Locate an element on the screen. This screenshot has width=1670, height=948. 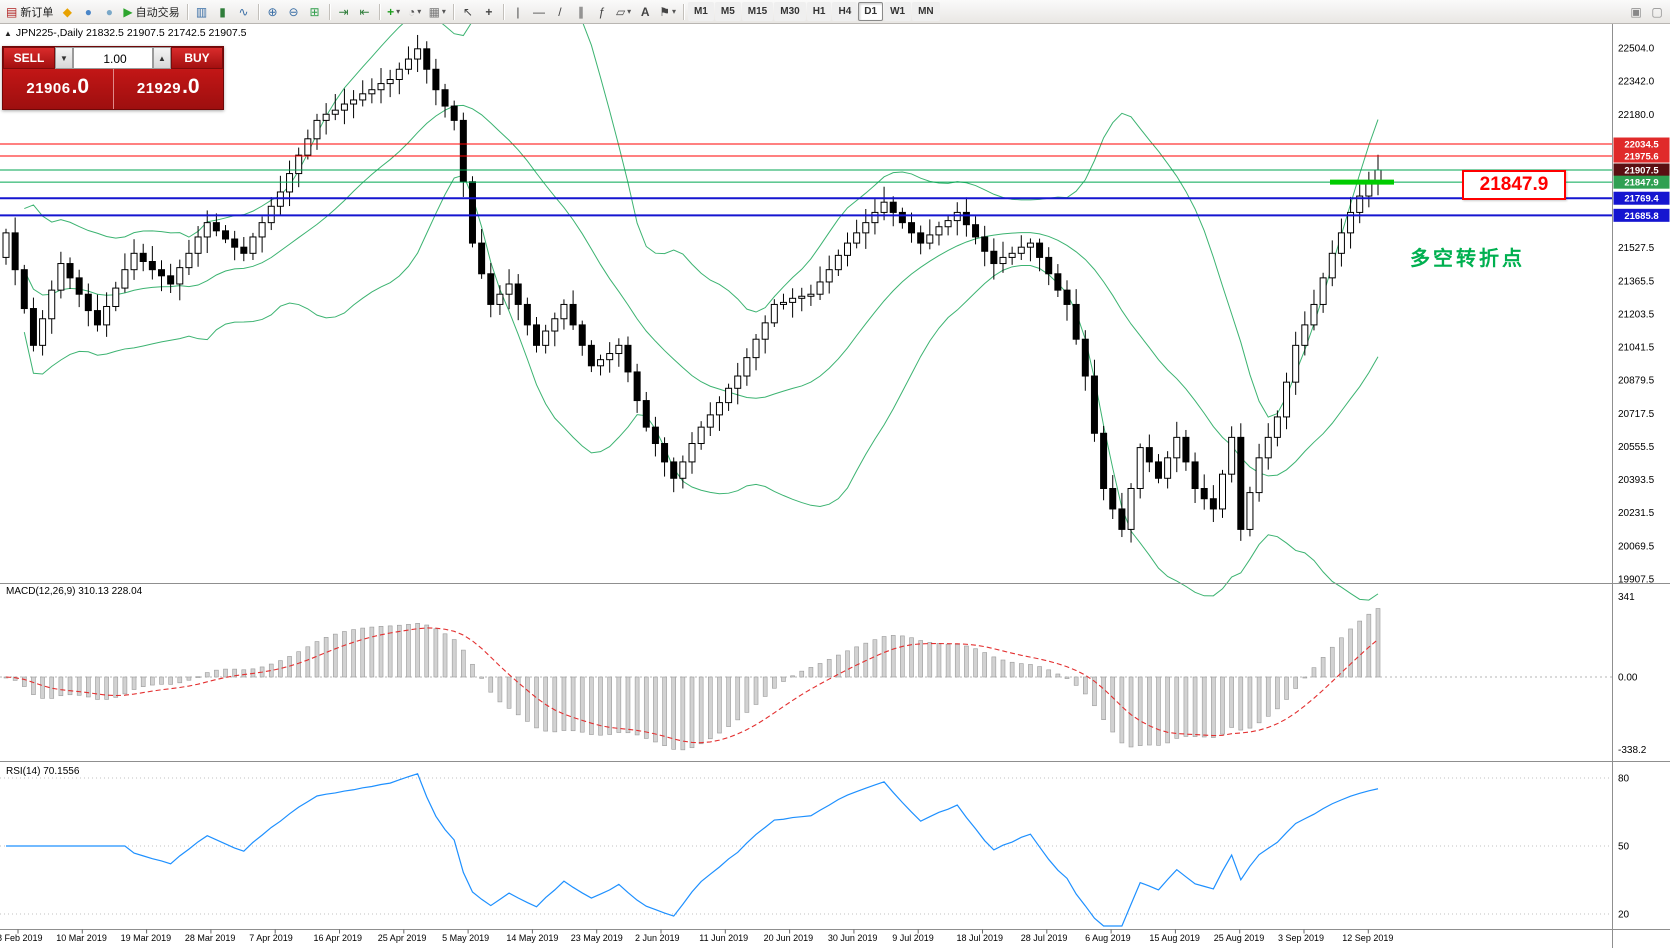
timeframe-M15: M15 is located at coordinates (757, 11).